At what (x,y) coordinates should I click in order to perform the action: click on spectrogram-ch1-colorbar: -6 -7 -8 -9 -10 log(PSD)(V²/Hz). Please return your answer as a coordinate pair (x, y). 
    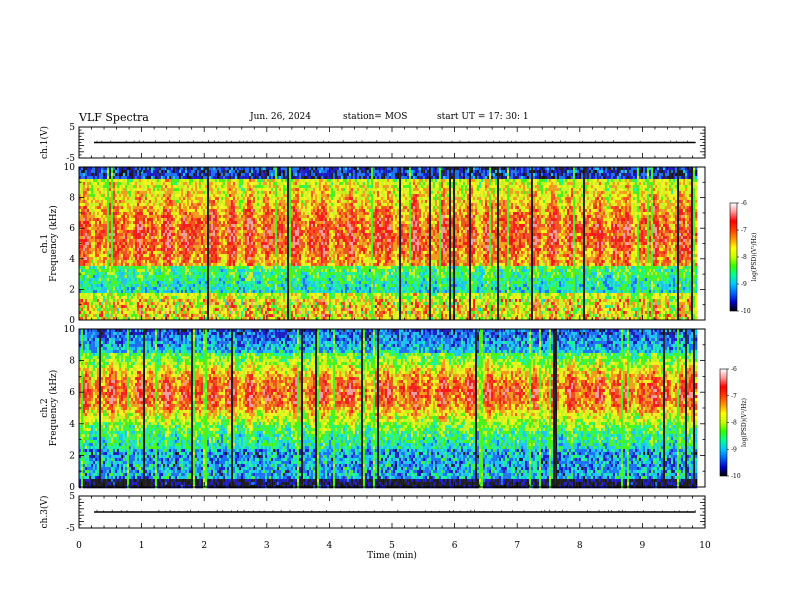
    Looking at the image, I should click on (743, 257).